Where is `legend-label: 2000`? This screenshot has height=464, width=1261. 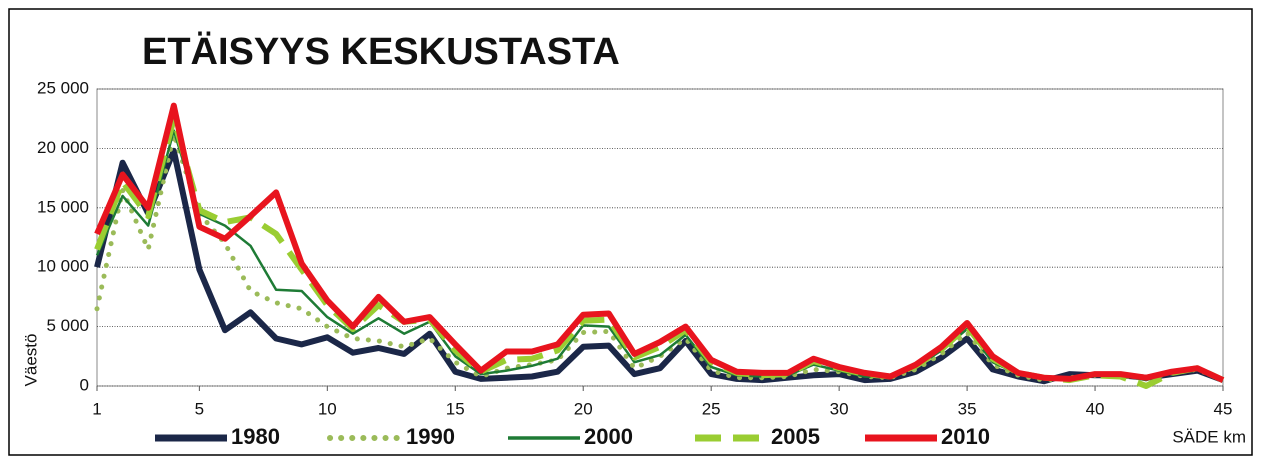
legend-label: 2000 is located at coordinates (608, 436).